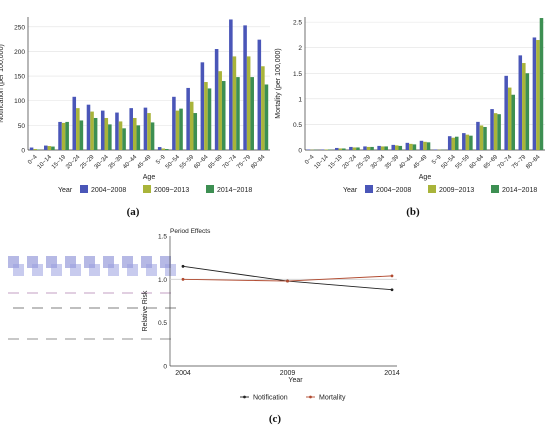 The height and width of the screenshot is (428, 550). I want to click on bar-2004~2008-75~79, so click(520, 102).